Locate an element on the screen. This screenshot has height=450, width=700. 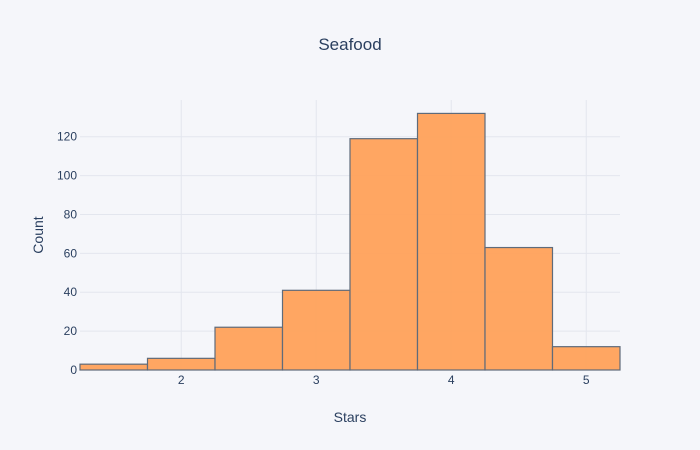
x-tick-label: 3 is located at coordinates (316, 380).